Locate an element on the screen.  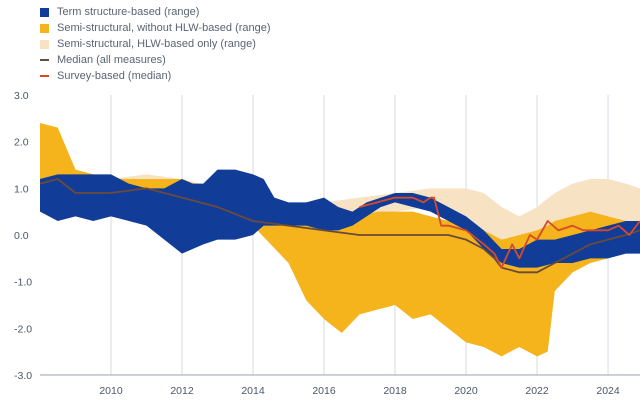
y-tick-label: -3.0 is located at coordinates (23, 376).